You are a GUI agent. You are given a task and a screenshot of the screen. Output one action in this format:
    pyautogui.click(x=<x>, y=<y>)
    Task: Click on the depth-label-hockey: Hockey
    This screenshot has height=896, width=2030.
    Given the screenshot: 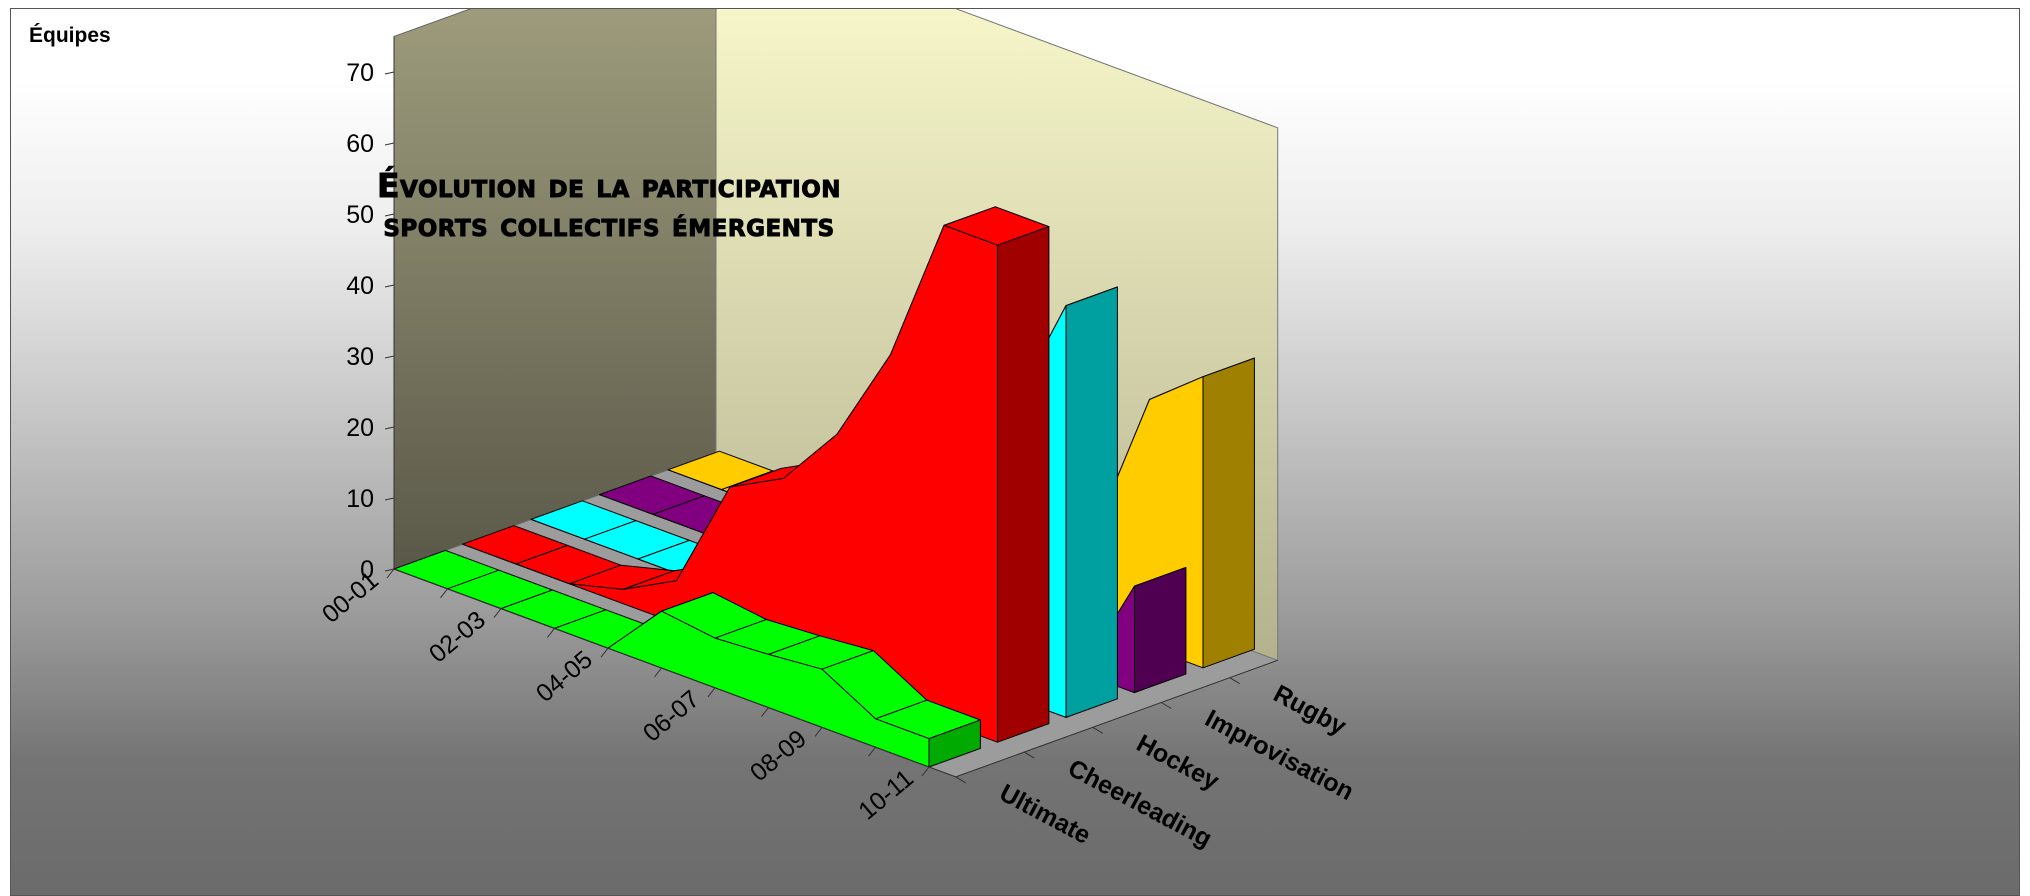 What is the action you would take?
    pyautogui.click(x=1178, y=762)
    